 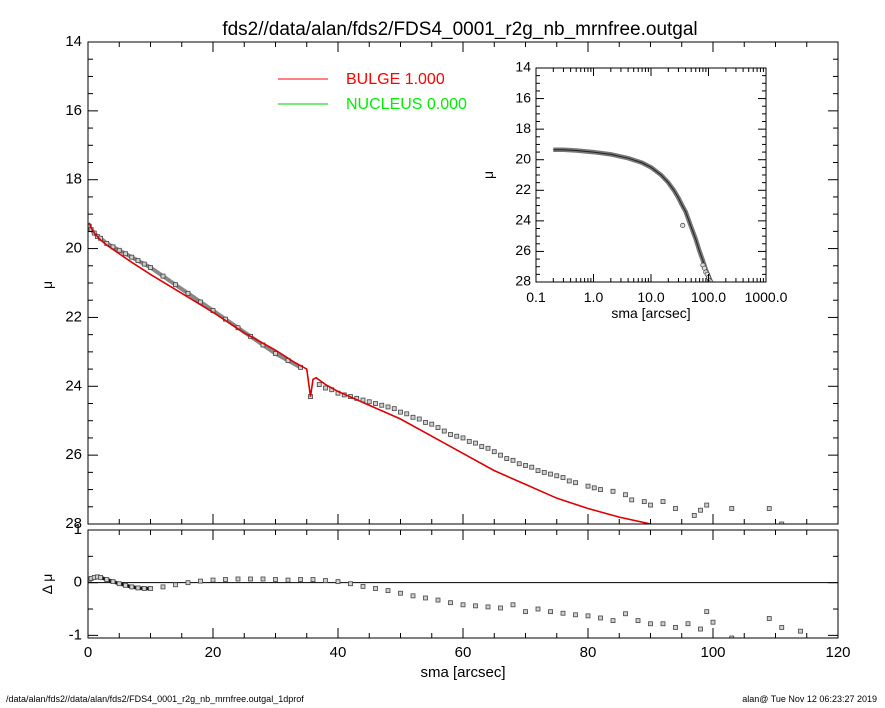 What do you see at coordinates (523, 97) in the screenshot?
I see `inset-y-tick-label: 16` at bounding box center [523, 97].